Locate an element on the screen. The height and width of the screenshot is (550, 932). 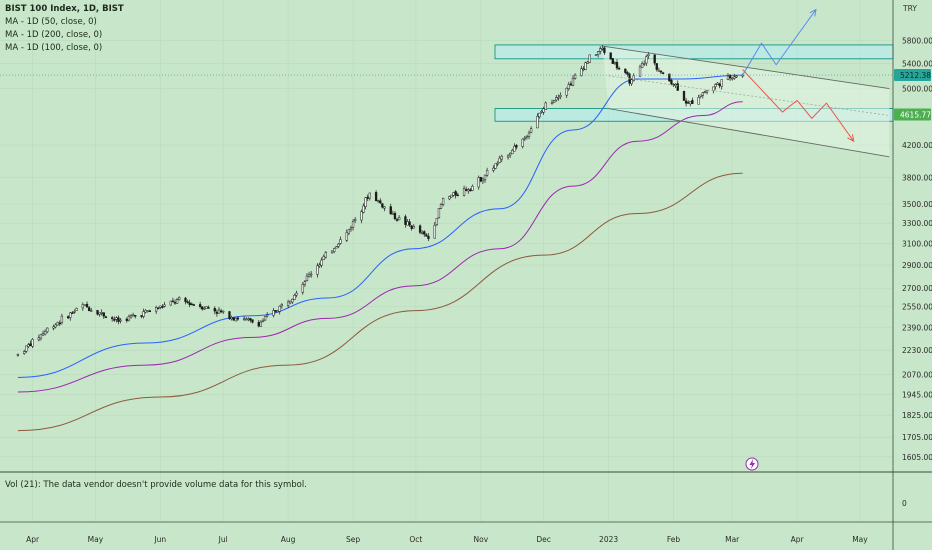
resistance-zone is located at coordinates (694, 52).